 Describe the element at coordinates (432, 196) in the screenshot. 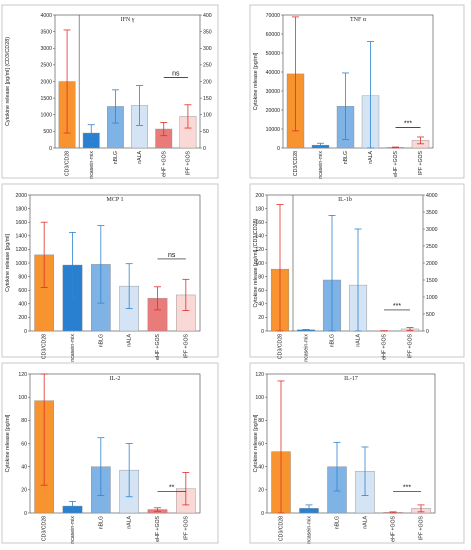

I see `y2-tick-label: 4000` at that location.